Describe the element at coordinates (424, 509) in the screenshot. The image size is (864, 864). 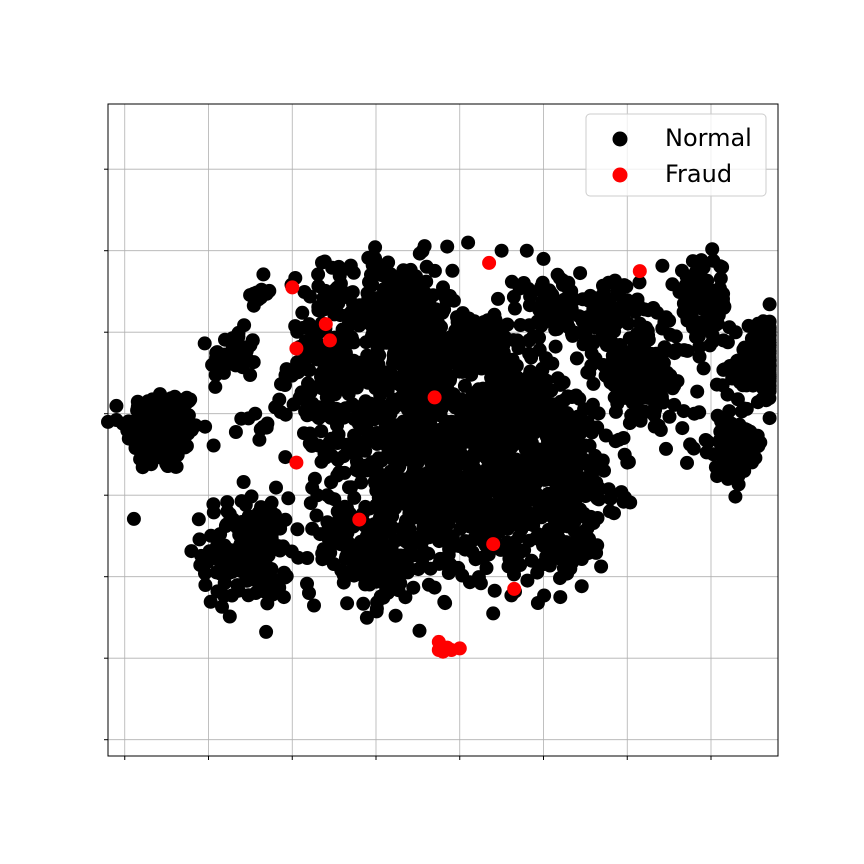
I see `point-normal-1922` at that location.